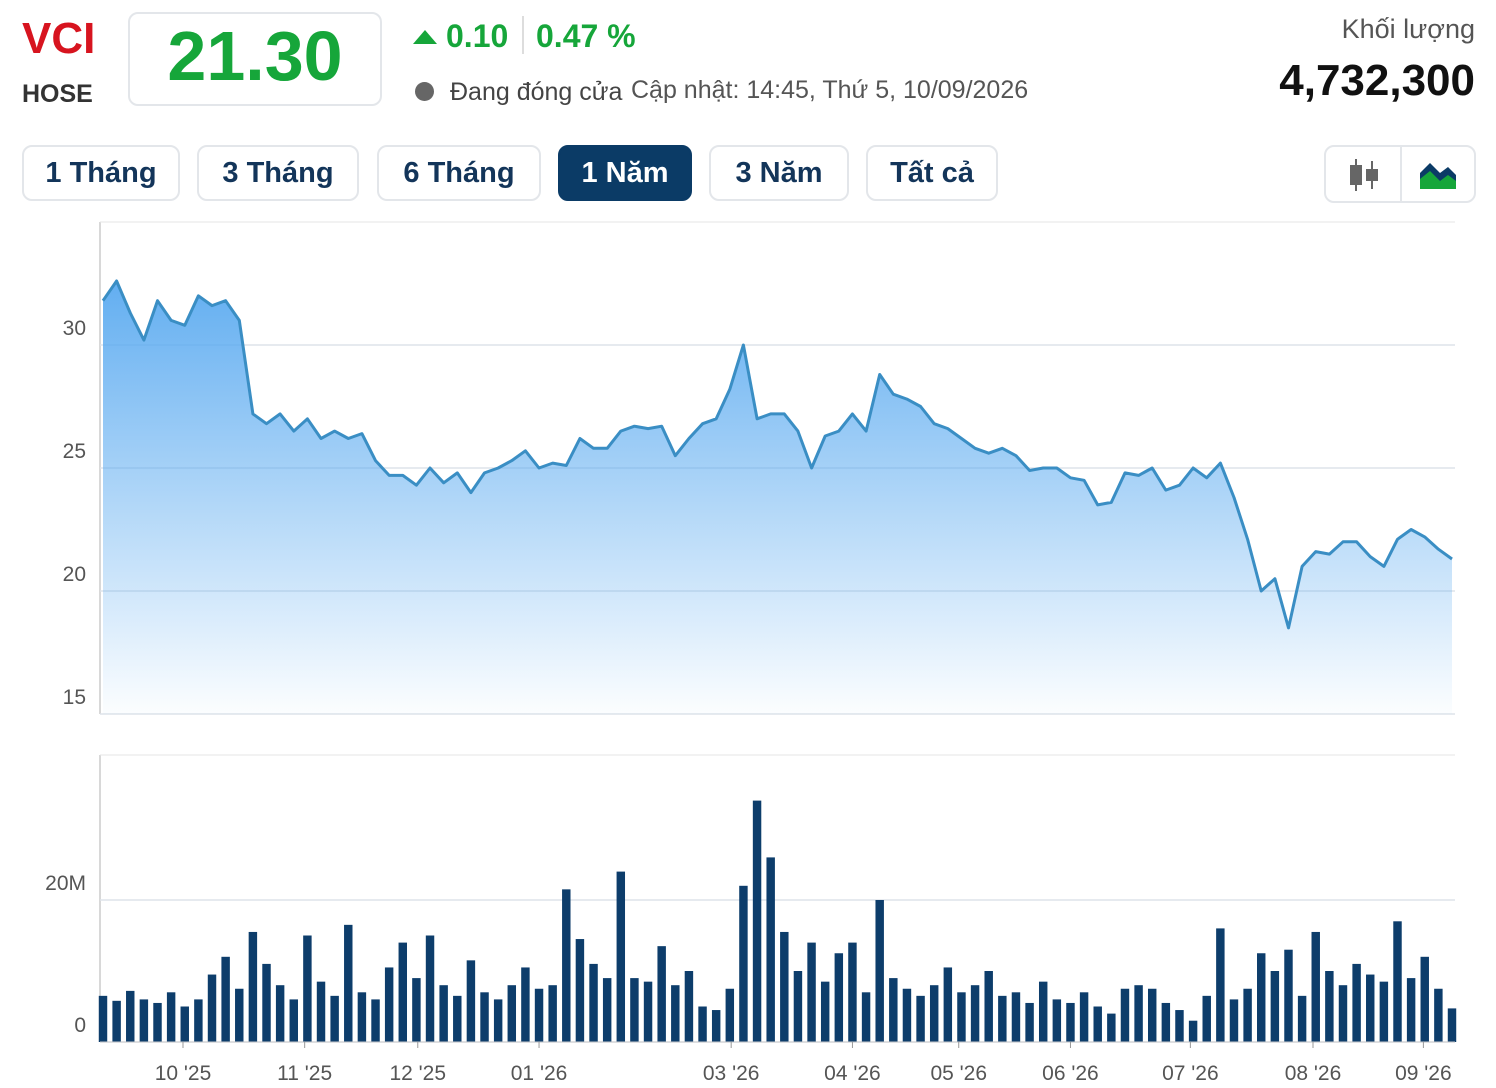  What do you see at coordinates (74, 328) in the screenshot?
I see `y-tick-label: 30` at bounding box center [74, 328].